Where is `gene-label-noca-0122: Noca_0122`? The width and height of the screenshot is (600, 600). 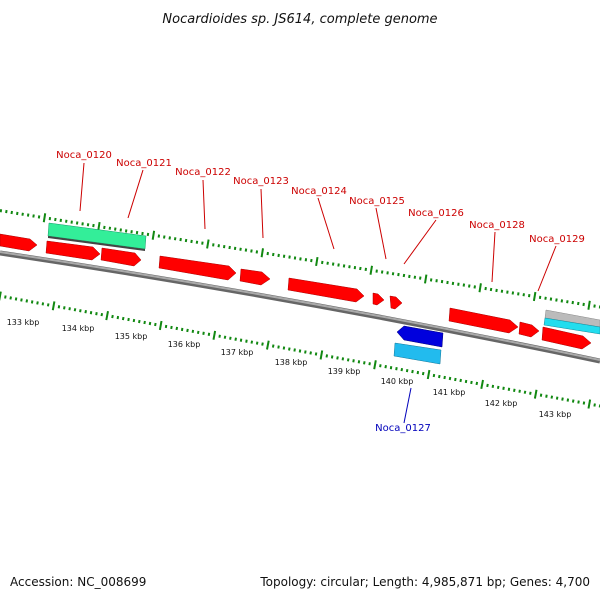 gene-label-noca-0122: Noca_0122 is located at coordinates (203, 198).